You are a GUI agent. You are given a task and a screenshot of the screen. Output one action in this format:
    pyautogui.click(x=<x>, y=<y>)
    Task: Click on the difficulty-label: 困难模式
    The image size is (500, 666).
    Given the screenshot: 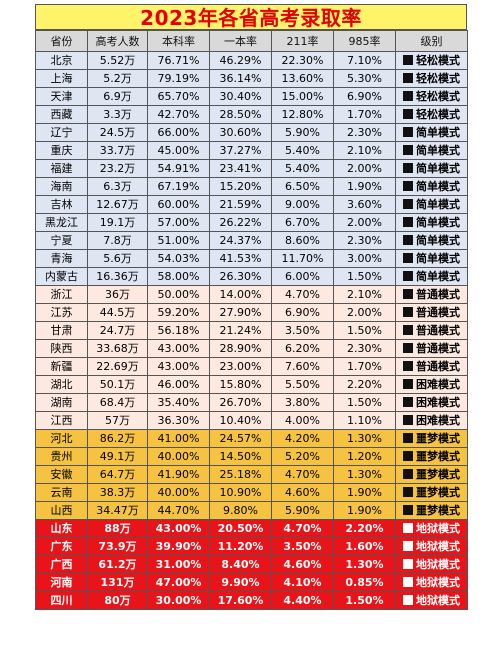 What is the action you would take?
    pyautogui.click(x=438, y=420)
    